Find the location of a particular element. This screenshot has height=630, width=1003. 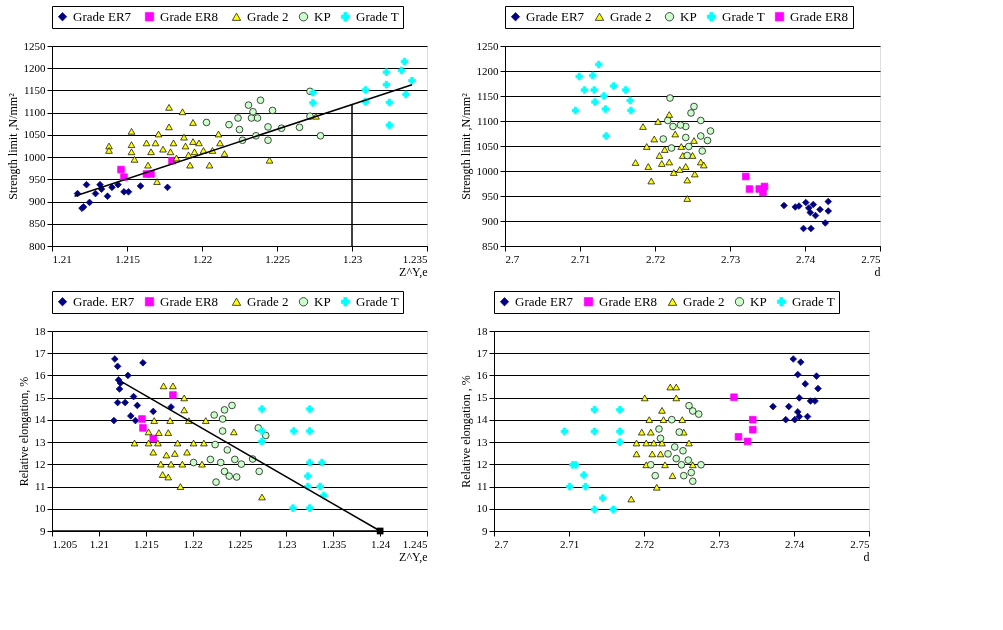

x-tick-label: 1.205 is located at coordinates (65, 543).